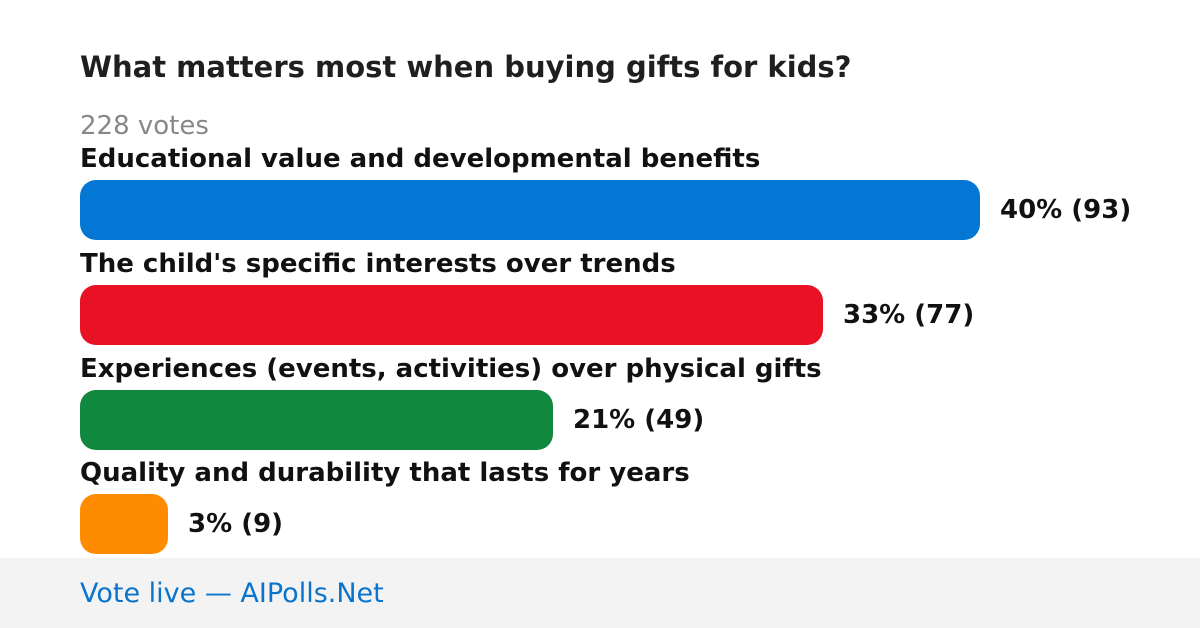 The height and width of the screenshot is (628, 1200). Describe the element at coordinates (232, 593) in the screenshot. I see `vote-live-link: Vote live — AIPolls.Net` at that location.